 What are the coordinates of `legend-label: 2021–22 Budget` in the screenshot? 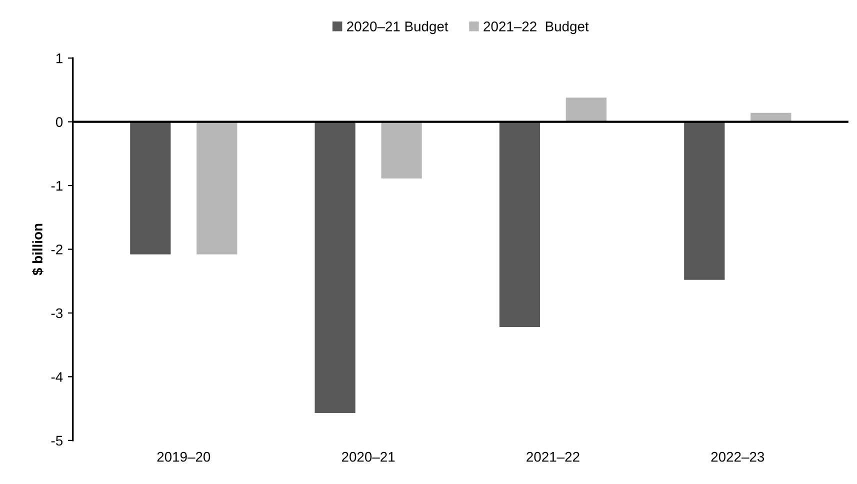 It's located at (536, 27).